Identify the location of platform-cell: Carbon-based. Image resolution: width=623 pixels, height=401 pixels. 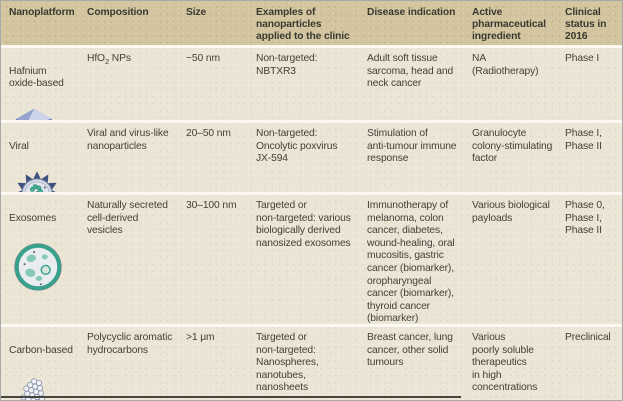
(40, 363).